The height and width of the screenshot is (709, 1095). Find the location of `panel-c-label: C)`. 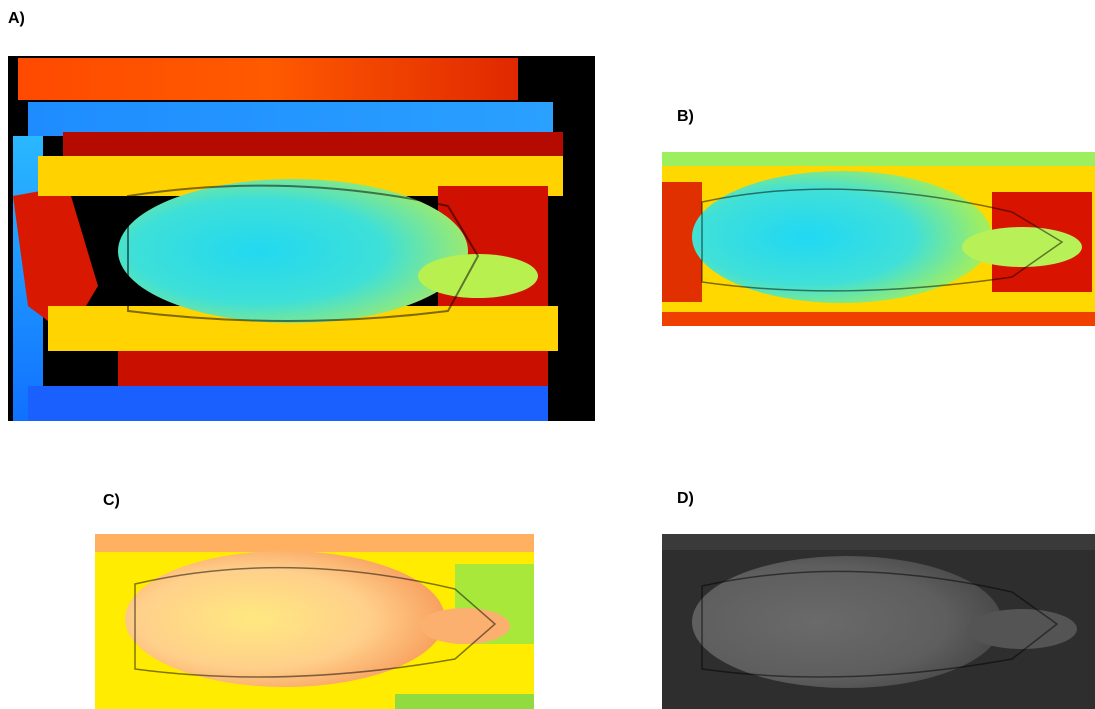

panel-c-label: C) is located at coordinates (111, 500).